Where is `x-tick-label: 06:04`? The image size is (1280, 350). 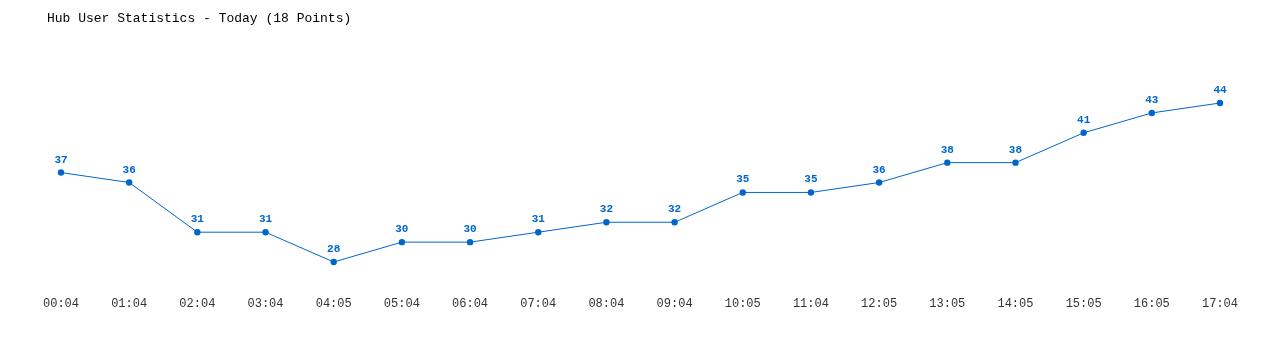
x-tick-label: 06:04 is located at coordinates (470, 304).